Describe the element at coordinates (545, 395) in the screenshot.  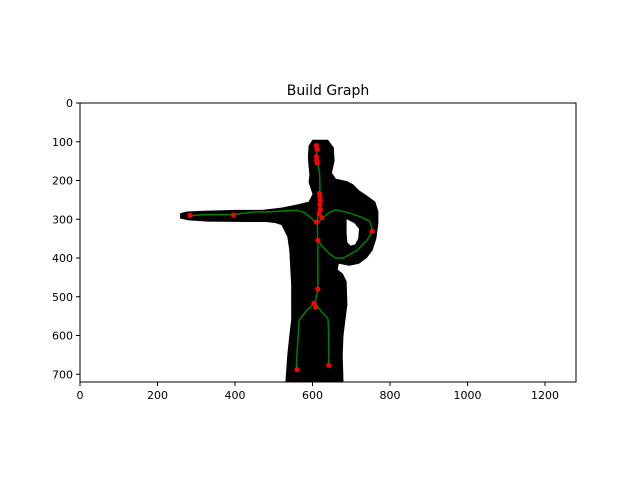
I see `x-tick-label-1200: 1200` at that location.